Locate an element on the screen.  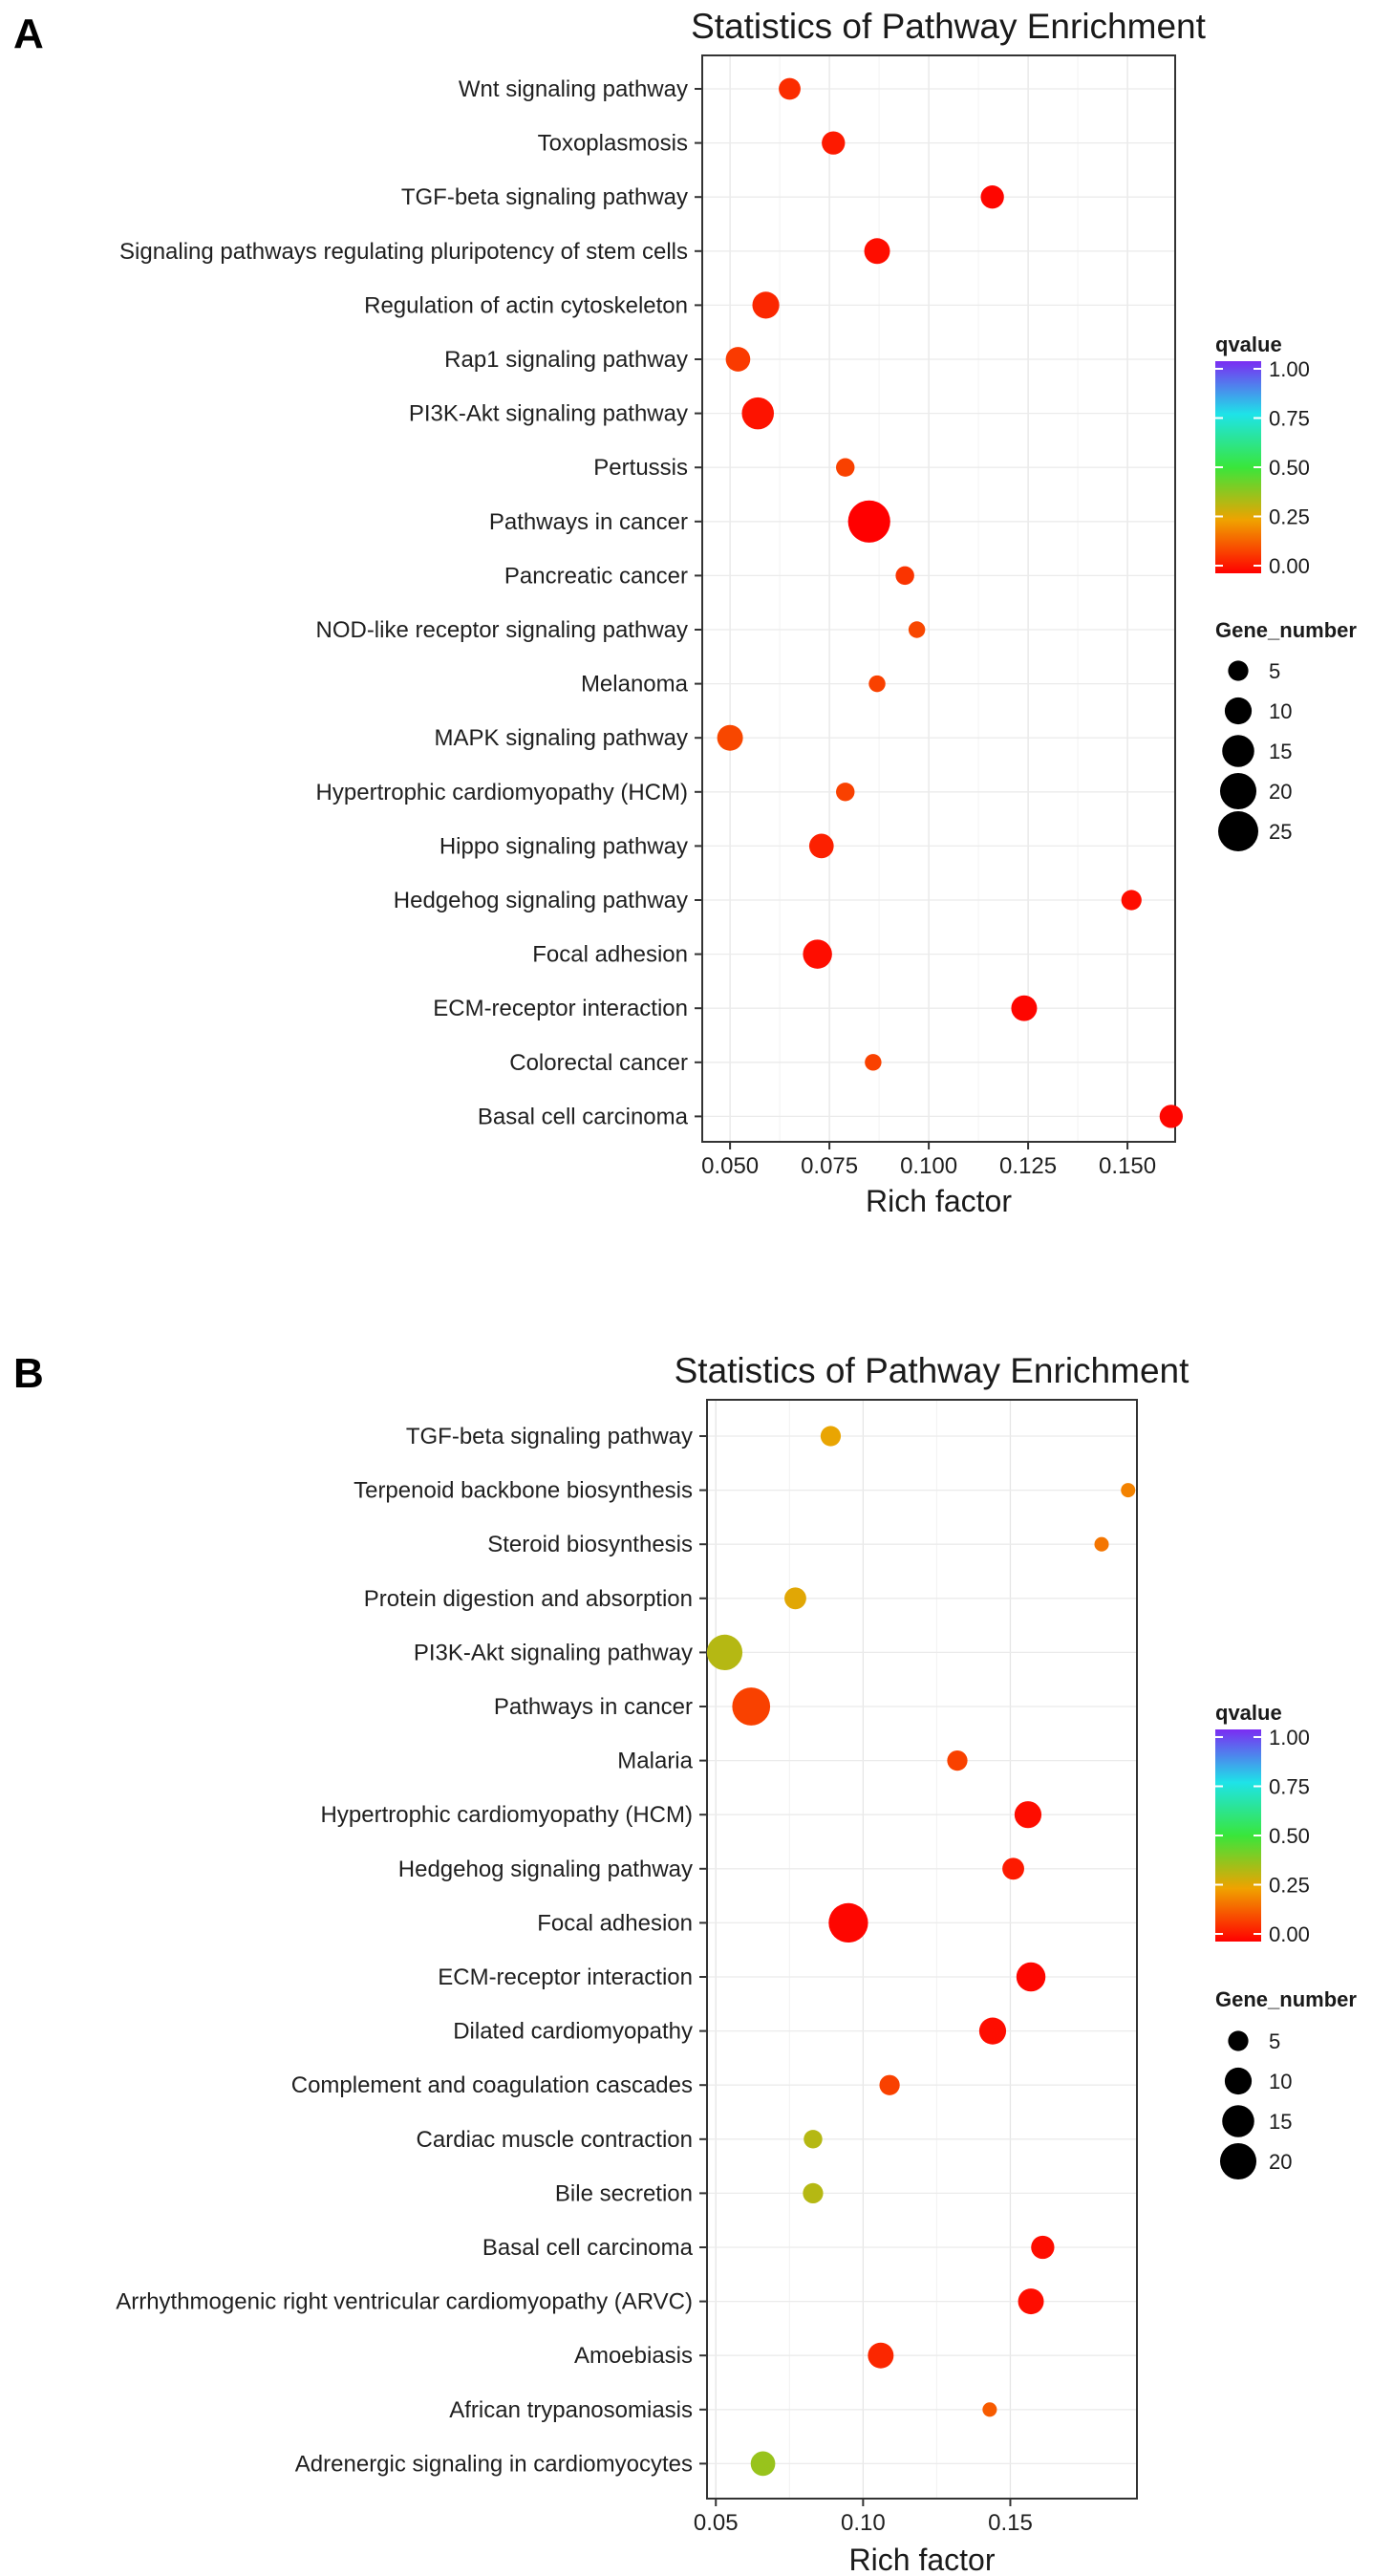
x-axis-label: Rich factor is located at coordinates (939, 1201).